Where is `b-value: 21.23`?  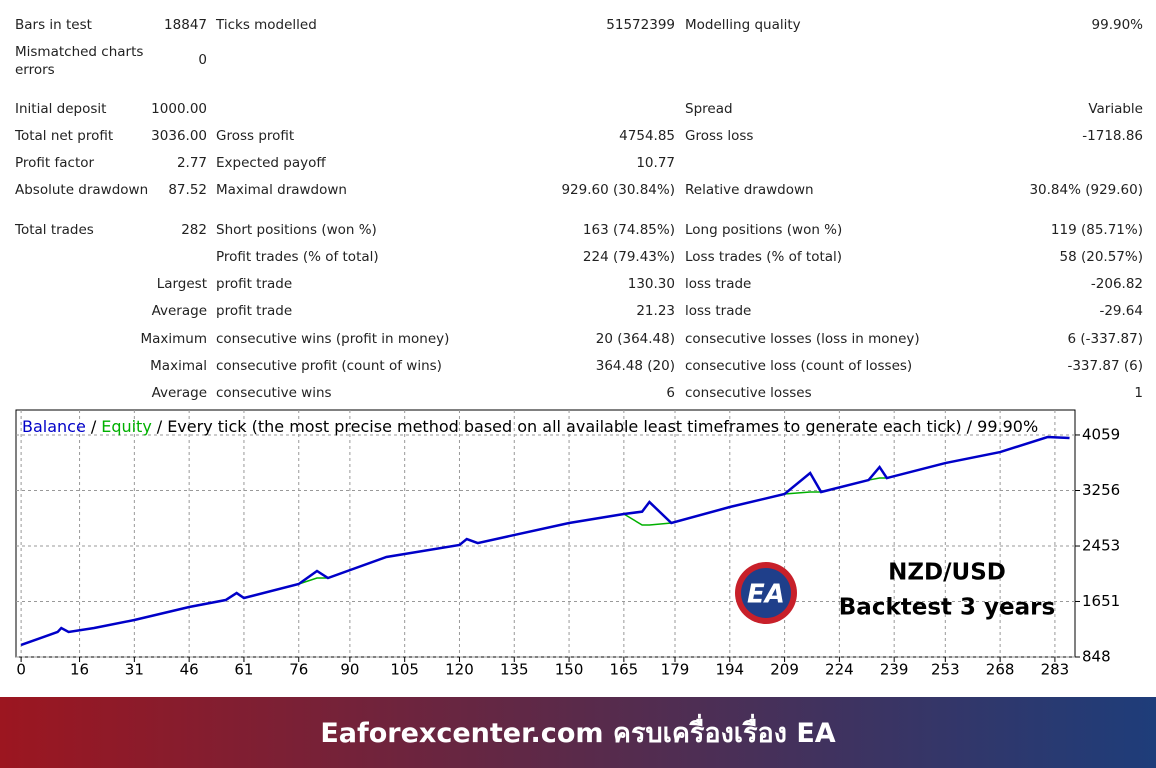
b-value: 21.23 is located at coordinates (655, 311).